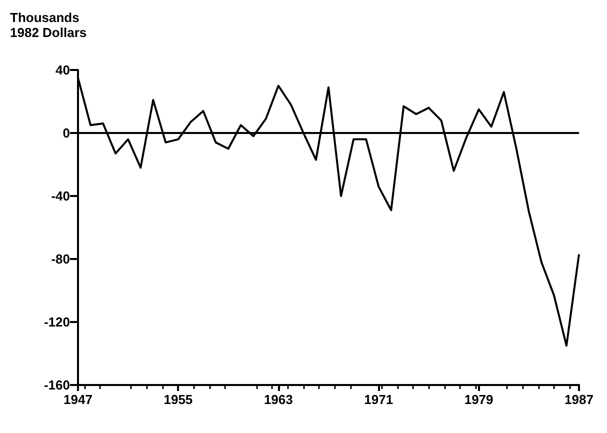  I want to click on y-tick-label: 40, so click(63, 70).